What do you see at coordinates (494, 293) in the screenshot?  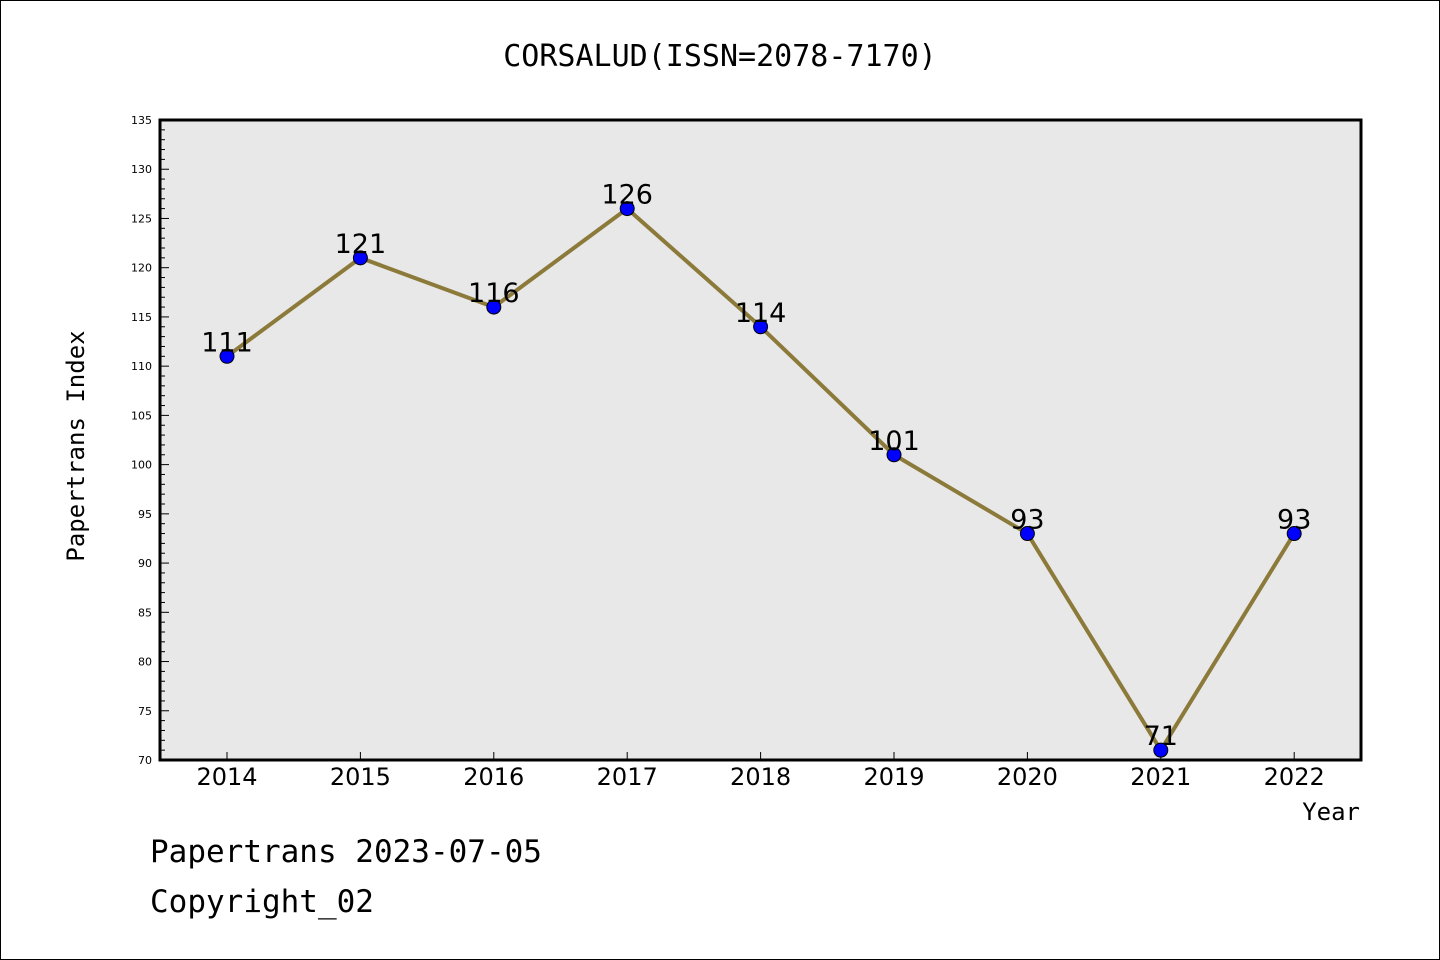 I see `data-label: 116` at bounding box center [494, 293].